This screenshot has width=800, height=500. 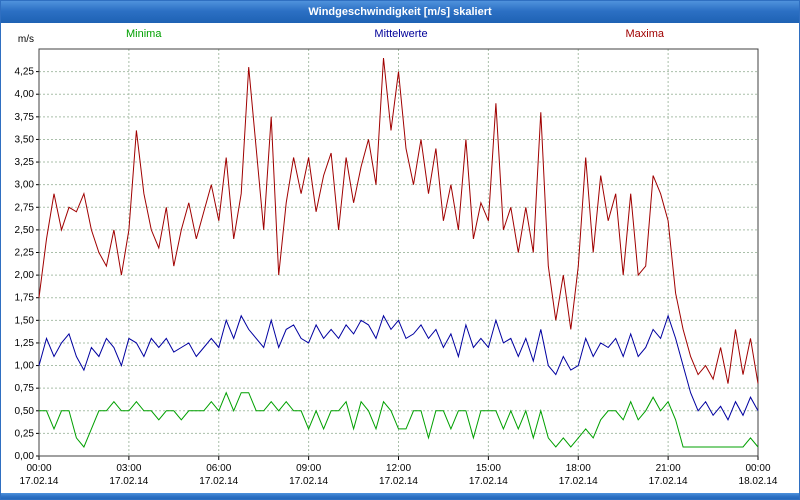 What do you see at coordinates (644, 34) in the screenshot?
I see `legend-label-maxima: Maxima` at bounding box center [644, 34].